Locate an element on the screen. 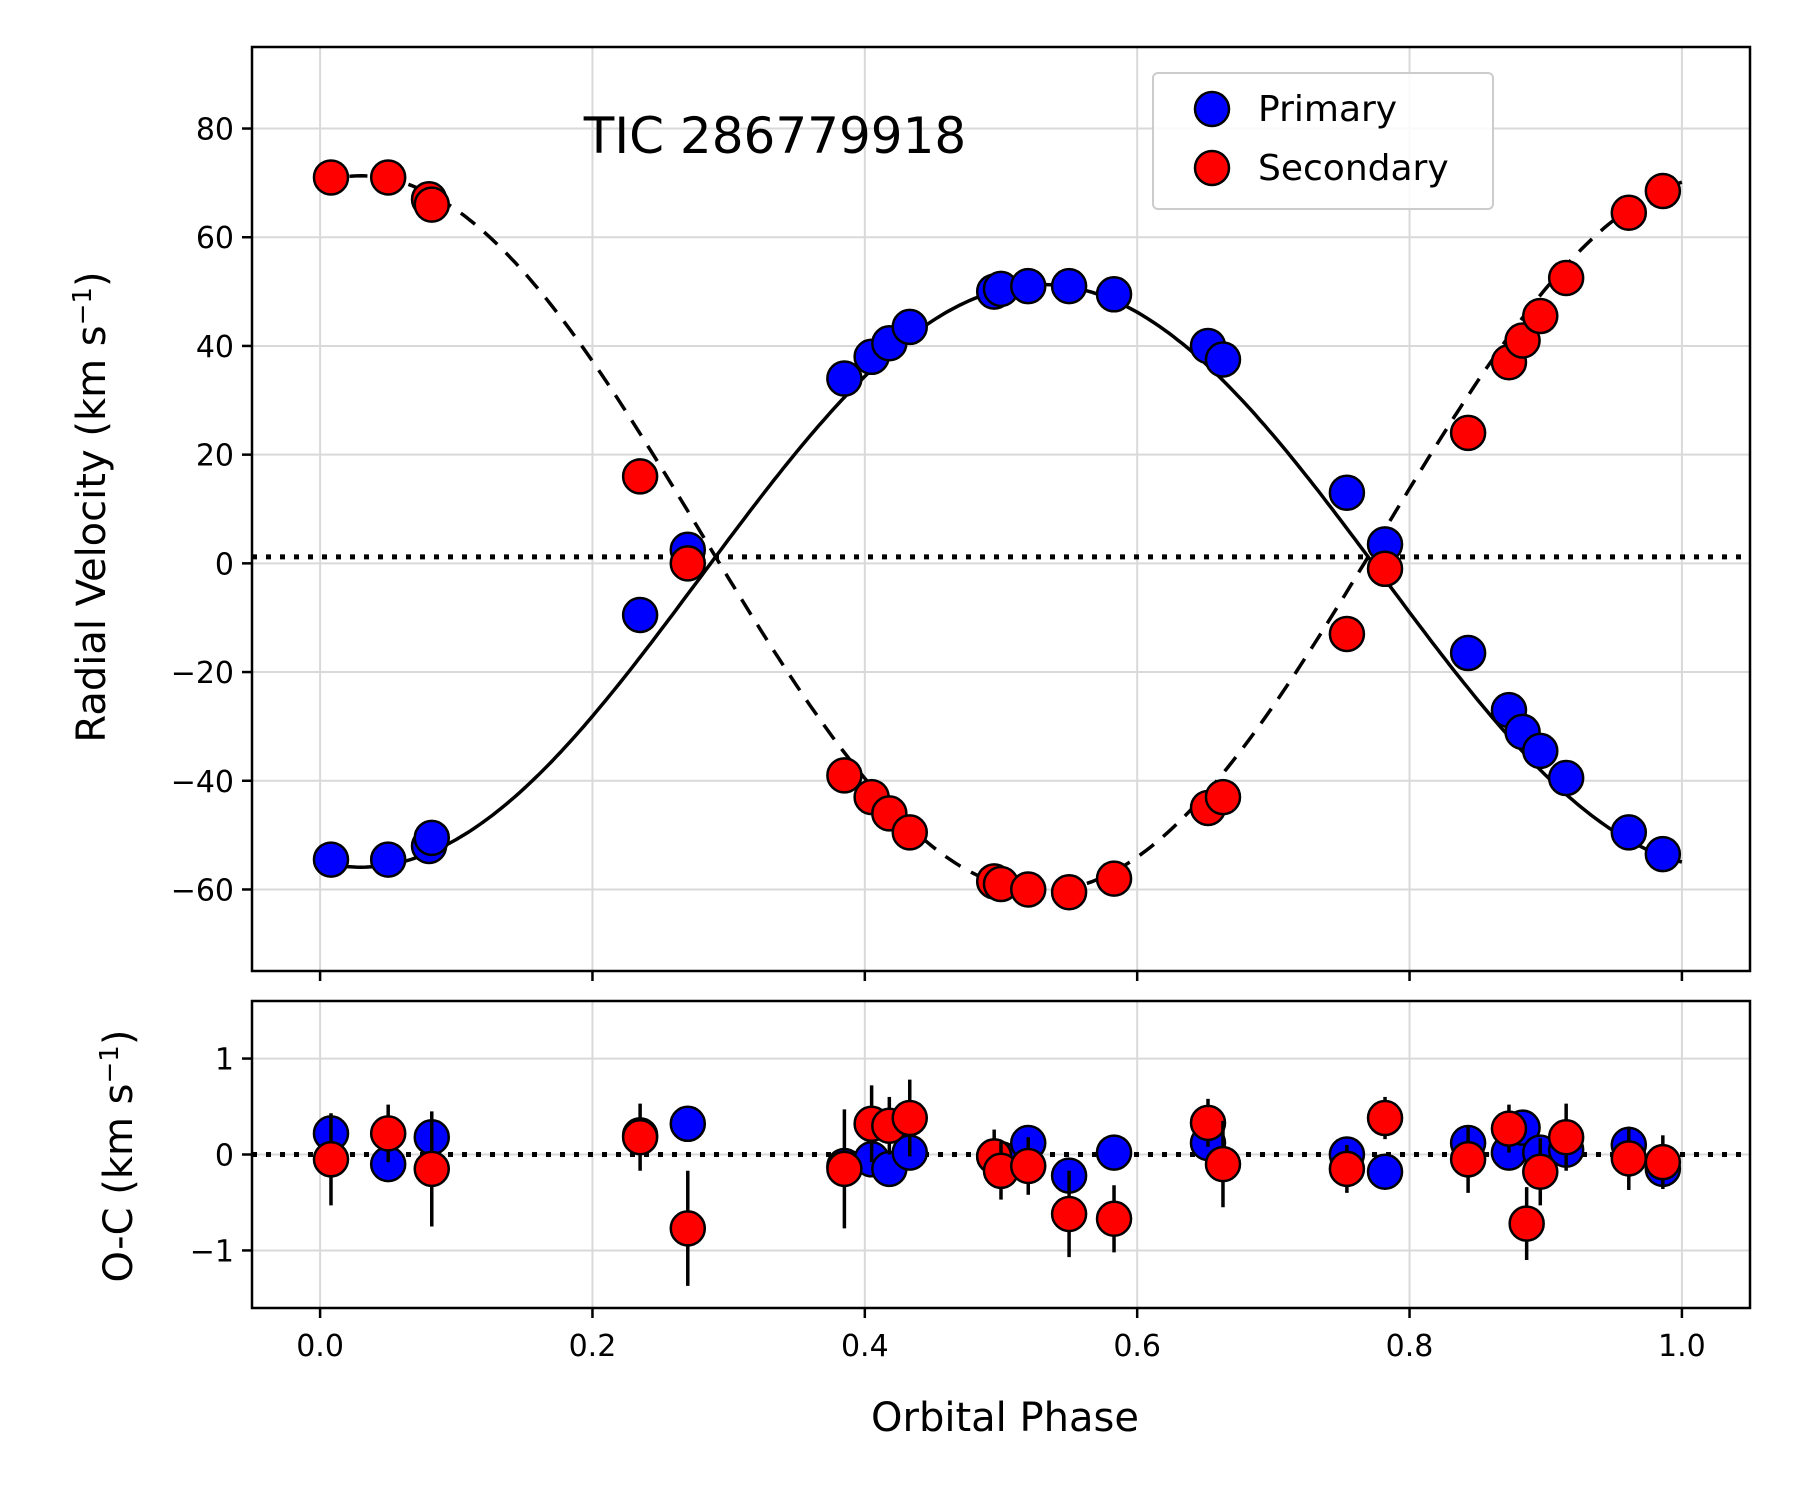  top-y-tick-label: 40 is located at coordinates (215, 347).